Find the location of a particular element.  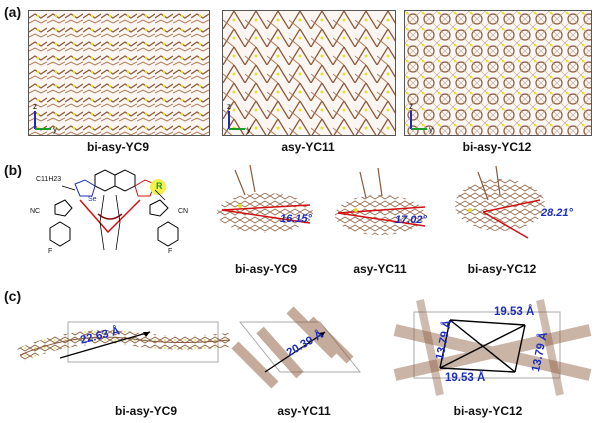

angle-yc11: 17.02° is located at coordinates (411, 220).